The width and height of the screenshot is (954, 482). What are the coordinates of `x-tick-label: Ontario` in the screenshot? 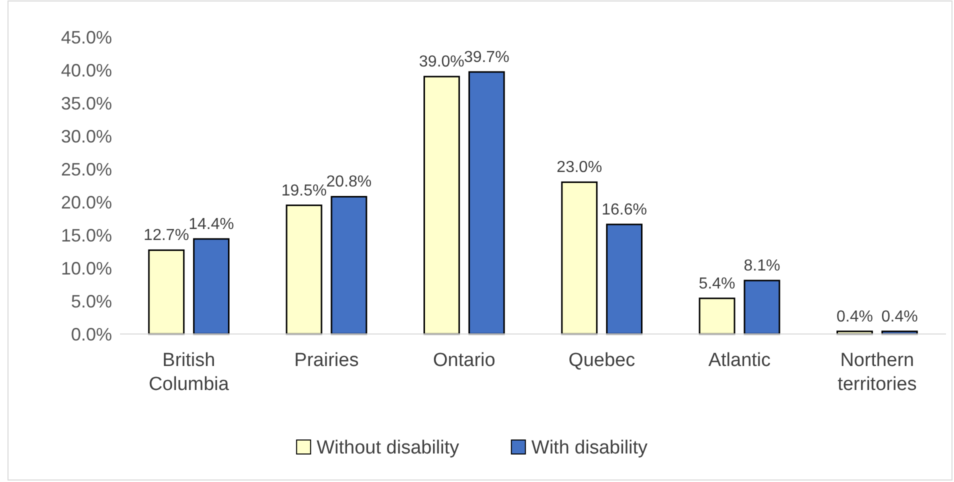 It's located at (464, 360).